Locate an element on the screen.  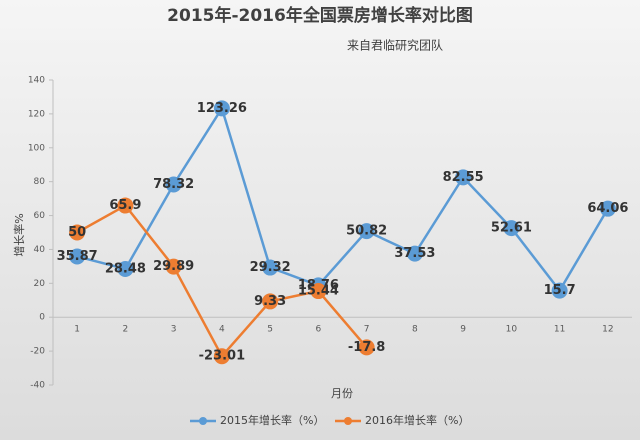
x-tick-label: 5 is located at coordinates (270, 330).